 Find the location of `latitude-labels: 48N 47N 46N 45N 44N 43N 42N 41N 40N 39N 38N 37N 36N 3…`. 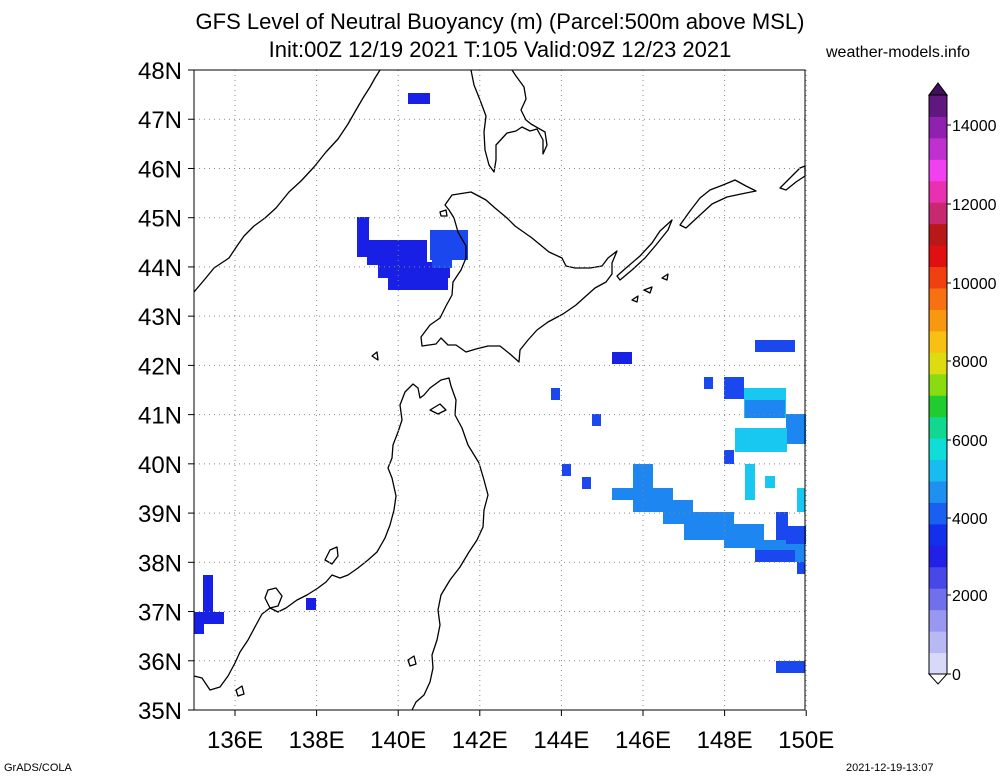

latitude-labels: 48N 47N 46N 45N 44N 43N 42N 41N 40N 39N 38N 37N 36N 3… is located at coordinates (160, 391).